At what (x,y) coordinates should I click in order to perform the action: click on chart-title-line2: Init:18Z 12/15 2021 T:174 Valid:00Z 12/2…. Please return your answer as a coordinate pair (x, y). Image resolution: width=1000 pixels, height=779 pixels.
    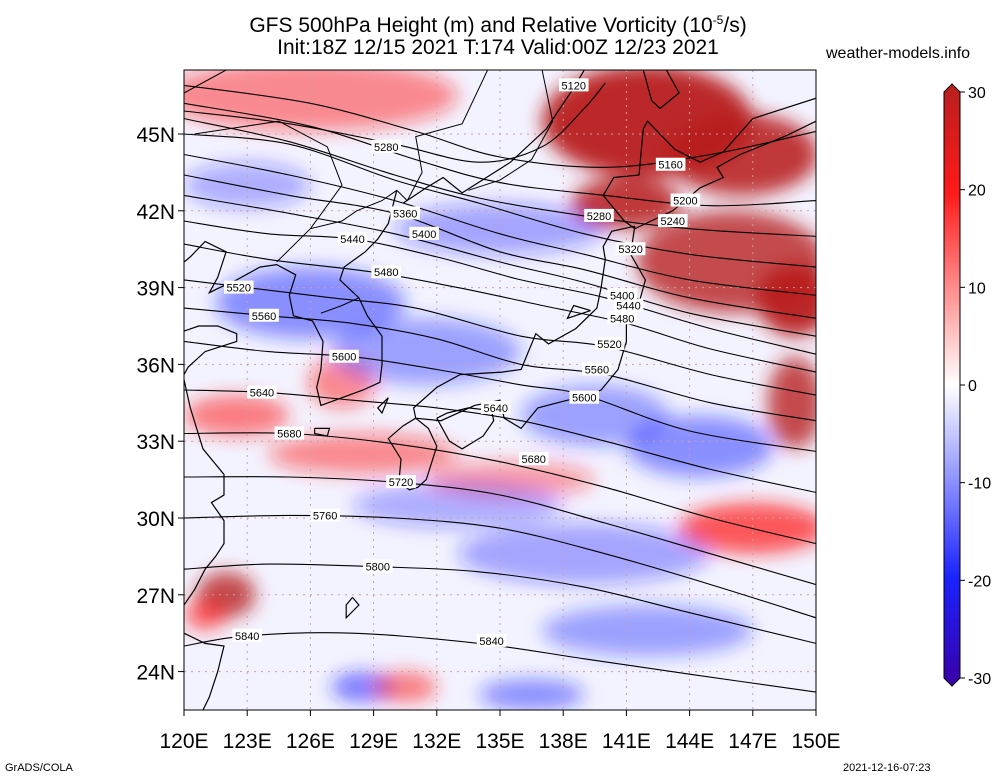
    Looking at the image, I should click on (498, 47).